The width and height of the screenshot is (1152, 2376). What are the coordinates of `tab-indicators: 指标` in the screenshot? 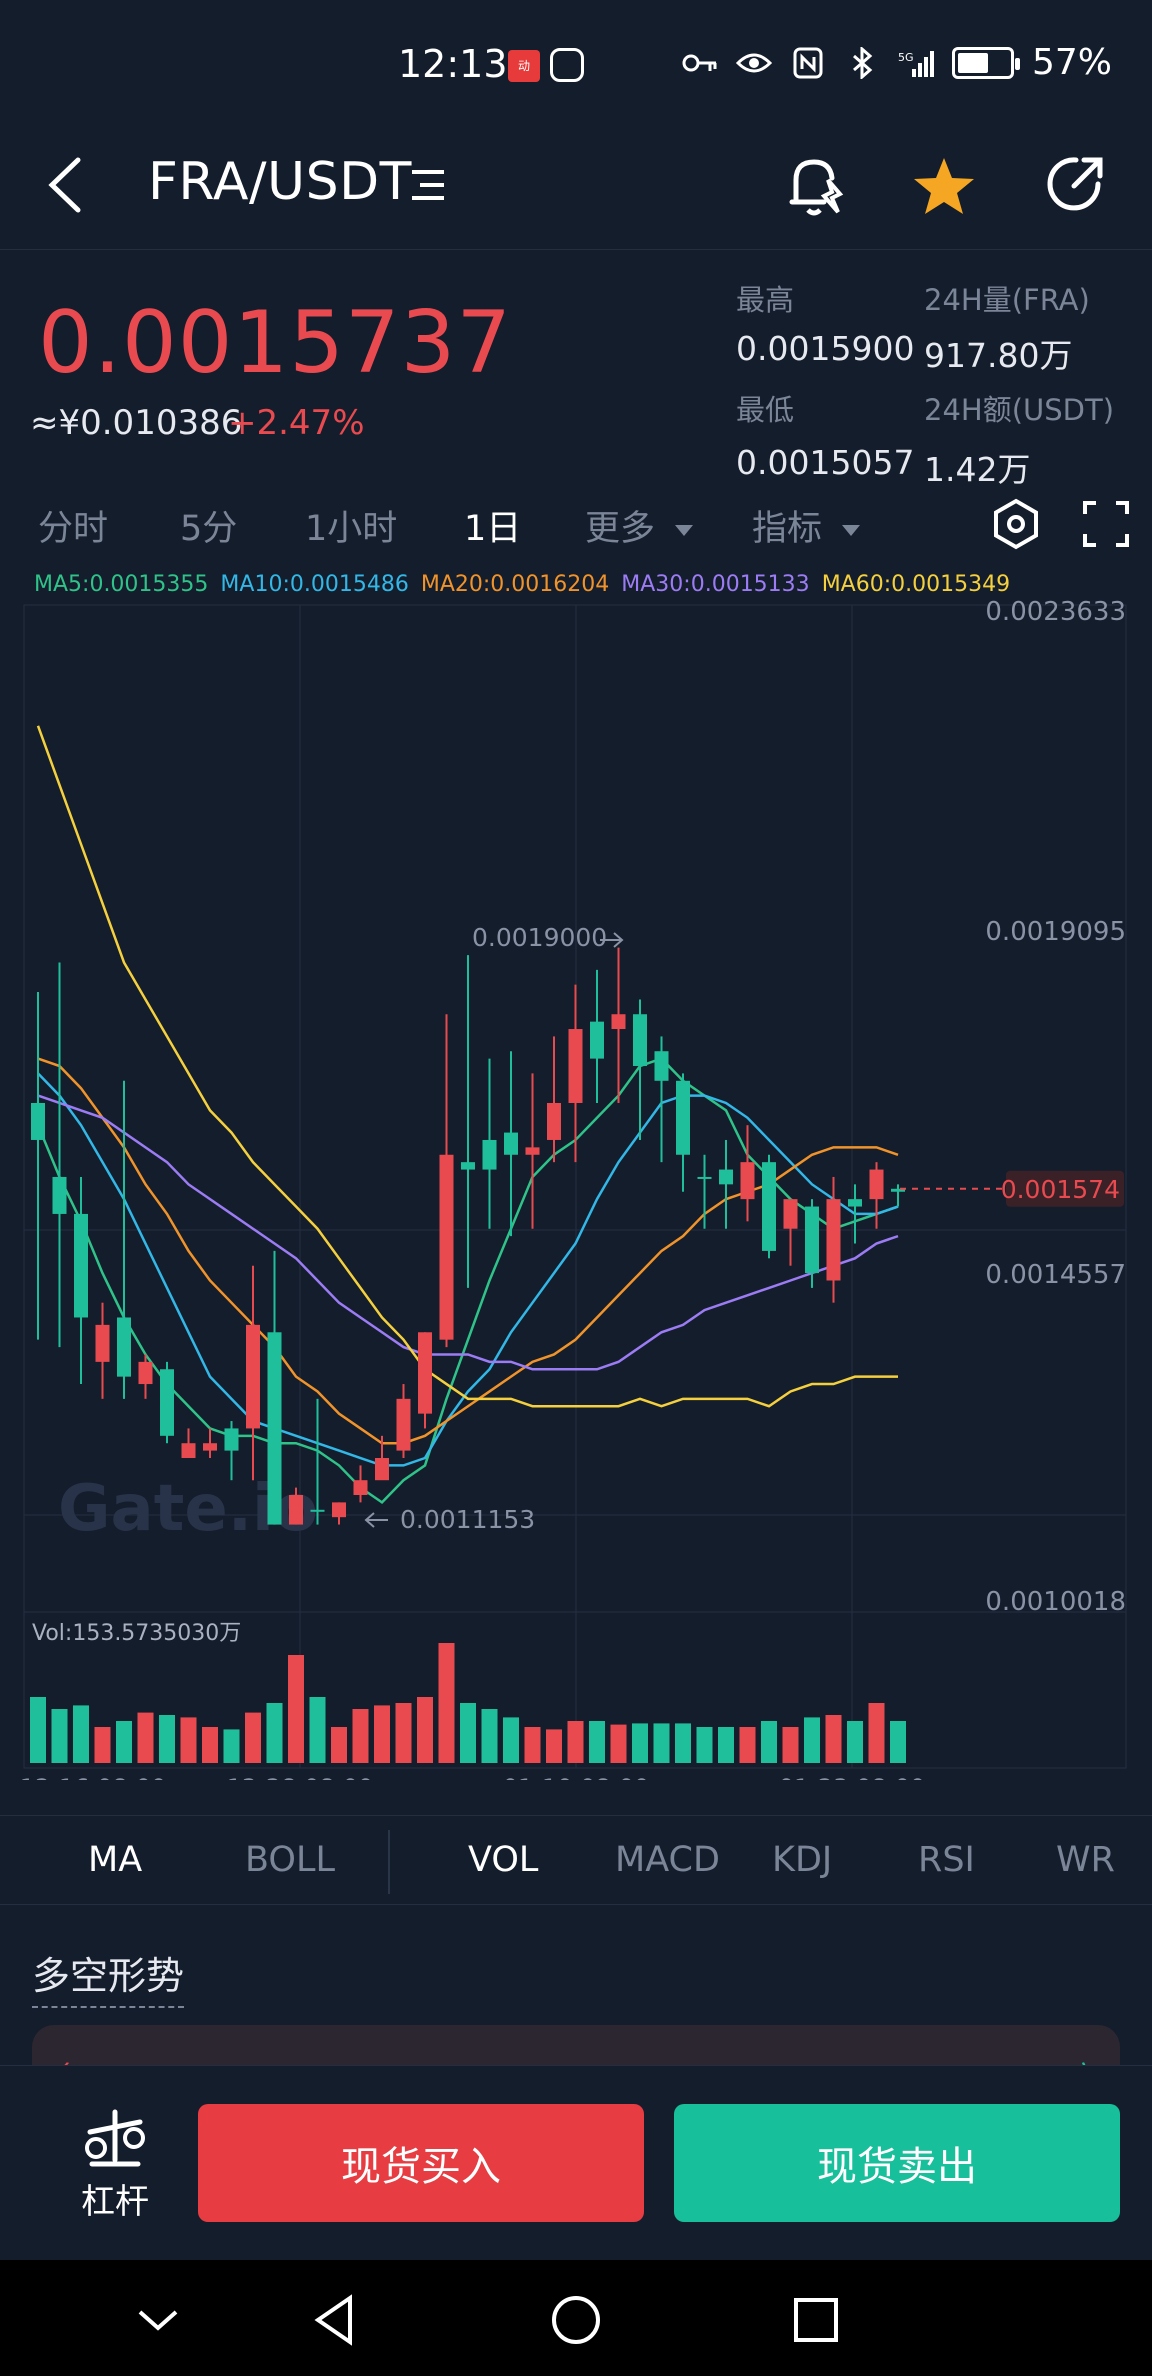 It's located at (806, 525).